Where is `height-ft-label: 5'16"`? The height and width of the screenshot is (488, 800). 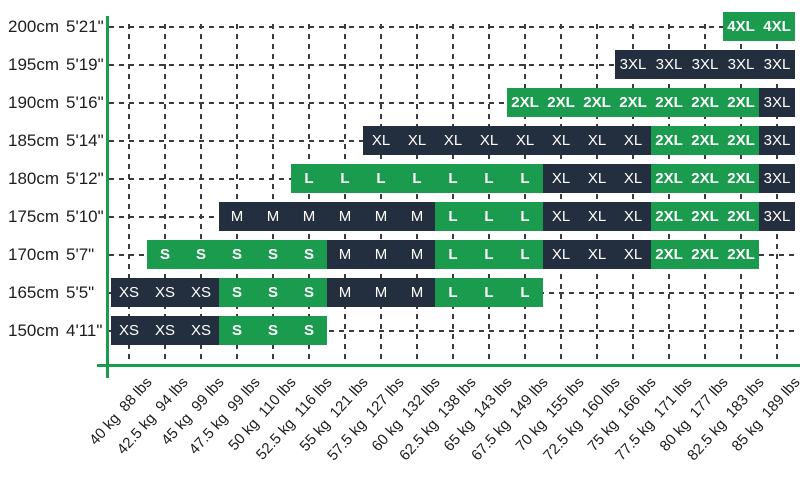 height-ft-label: 5'16" is located at coordinates (85, 102).